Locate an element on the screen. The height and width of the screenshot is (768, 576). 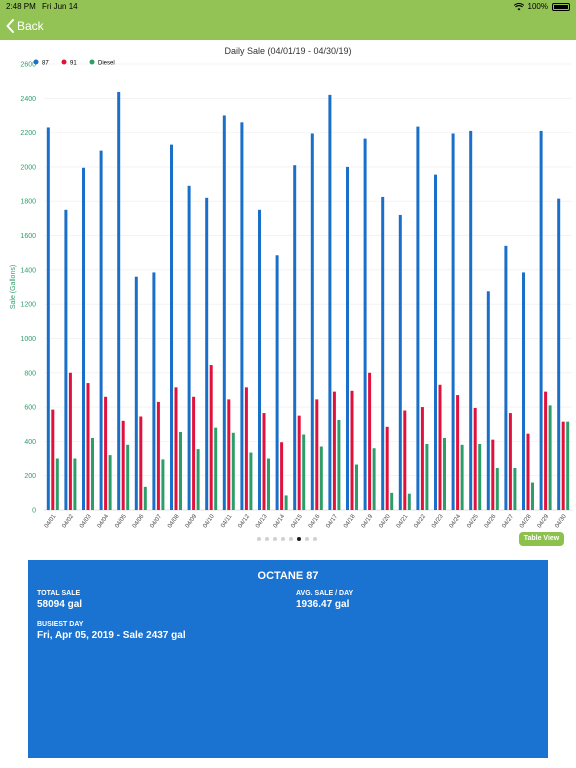
back-button: Back is located at coordinates (25, 26).